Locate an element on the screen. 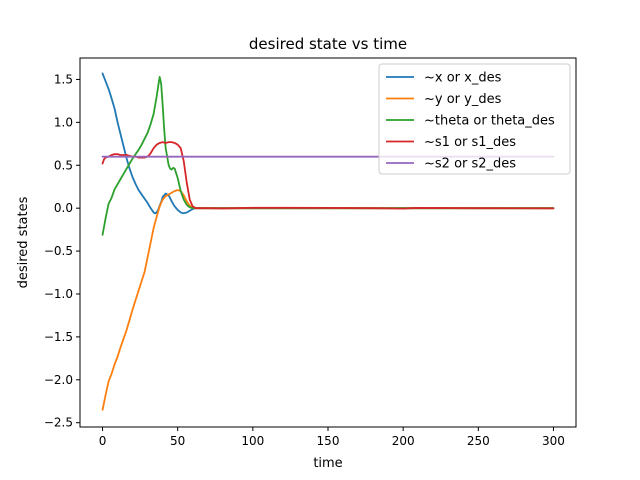  legend-label-4: ~s1 or s1_des is located at coordinates (470, 142).